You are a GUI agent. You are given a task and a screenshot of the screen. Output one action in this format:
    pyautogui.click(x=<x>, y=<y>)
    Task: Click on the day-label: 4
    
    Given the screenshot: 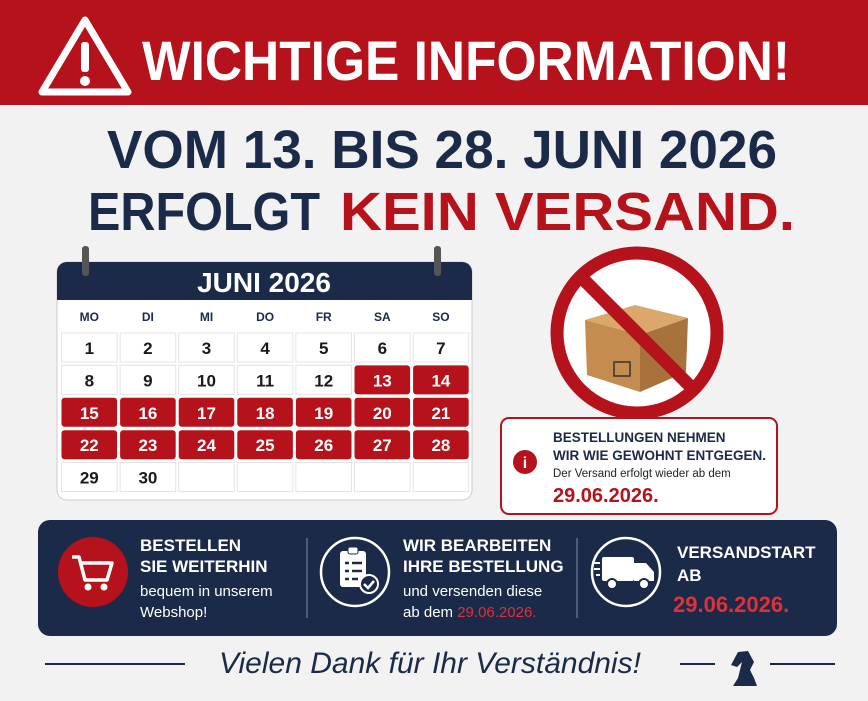 What is the action you would take?
    pyautogui.click(x=265, y=348)
    